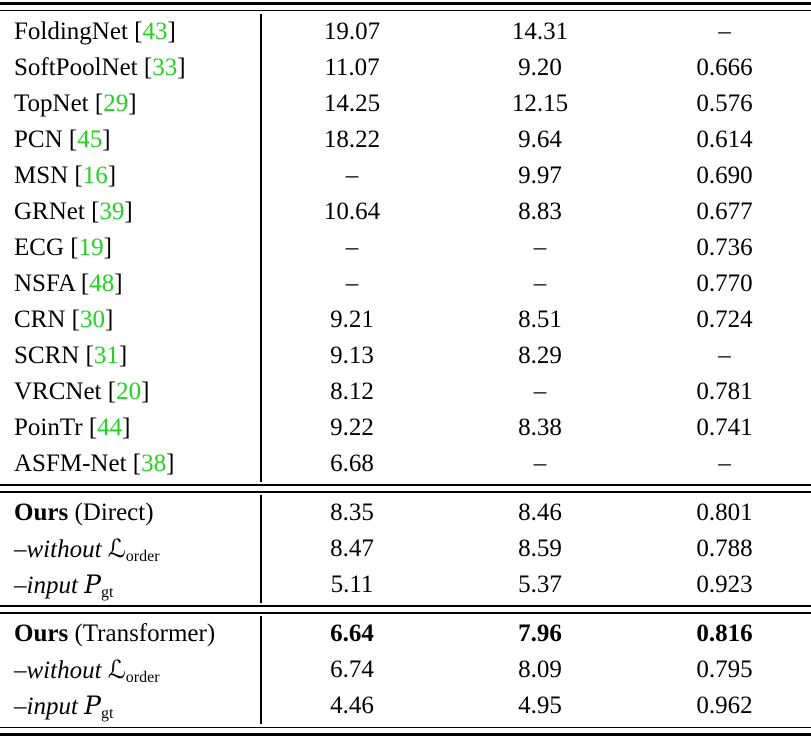 The image size is (811, 736). What do you see at coordinates (47, 319) in the screenshot?
I see `method-label-segment: CRN [` at bounding box center [47, 319].